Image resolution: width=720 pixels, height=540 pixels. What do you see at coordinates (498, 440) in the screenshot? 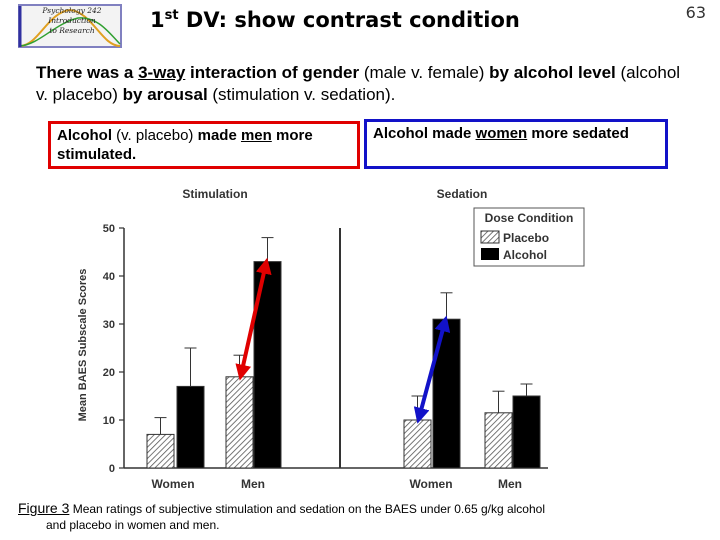
I see `bar-sedation-men-placebo` at bounding box center [498, 440].